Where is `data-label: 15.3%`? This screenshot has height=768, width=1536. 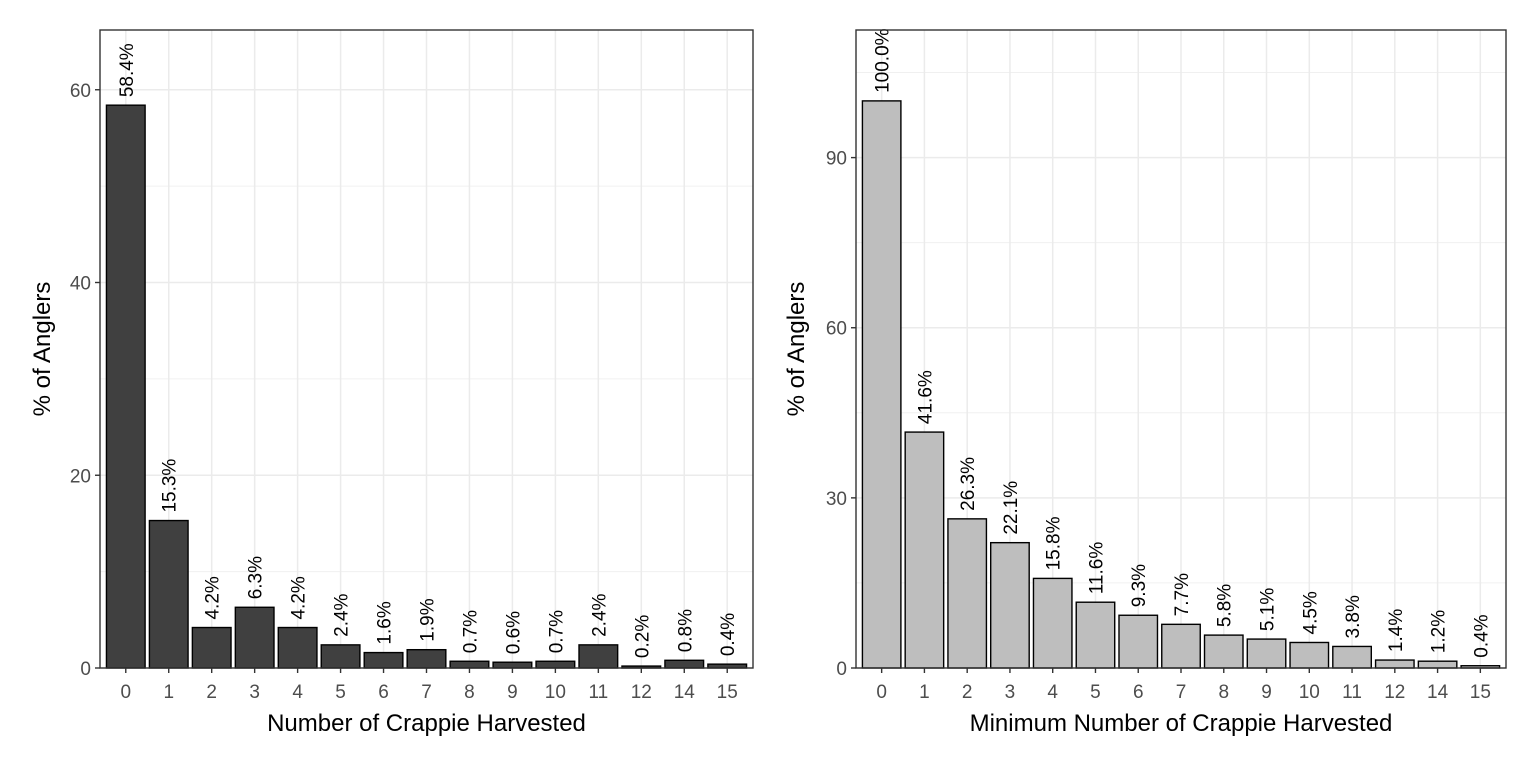 data-label: 15.3% is located at coordinates (170, 486).